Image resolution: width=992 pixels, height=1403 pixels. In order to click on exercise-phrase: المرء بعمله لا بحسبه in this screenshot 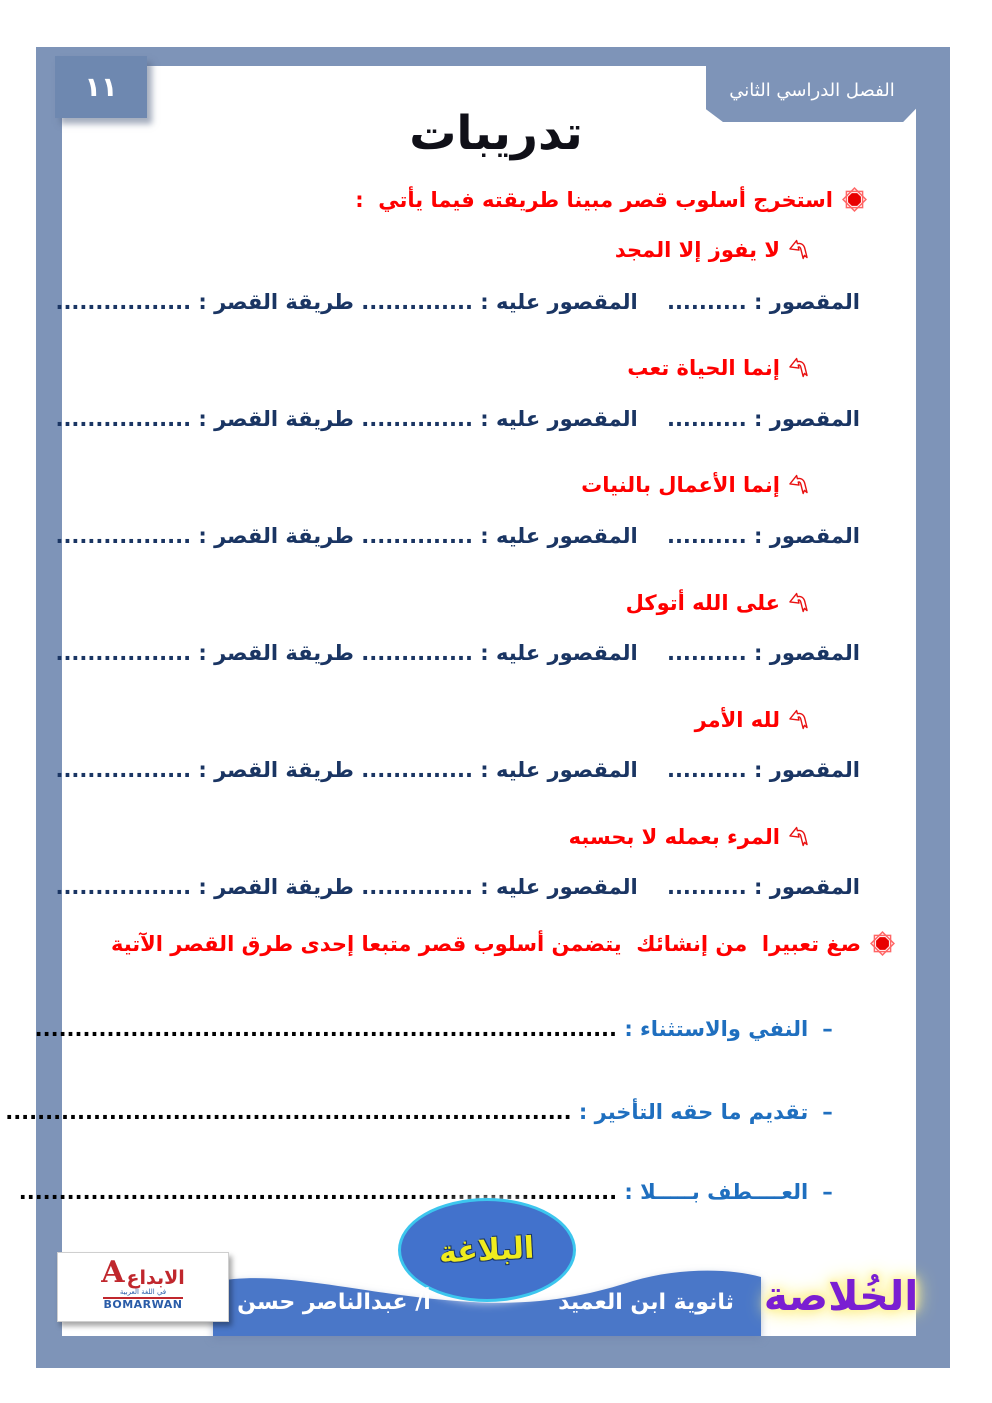, I will do `click(674, 837)`.